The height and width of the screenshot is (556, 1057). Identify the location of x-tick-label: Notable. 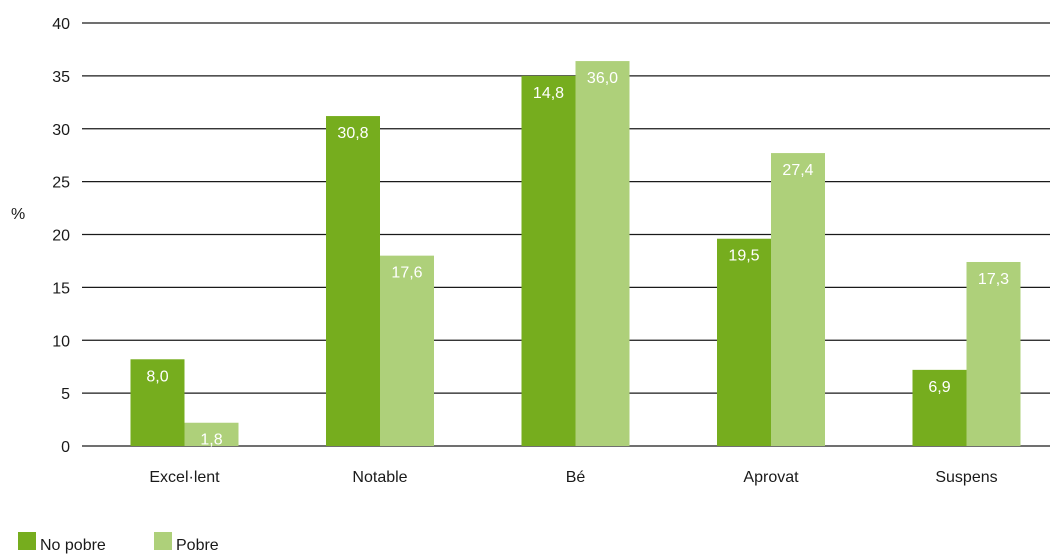
(379, 477).